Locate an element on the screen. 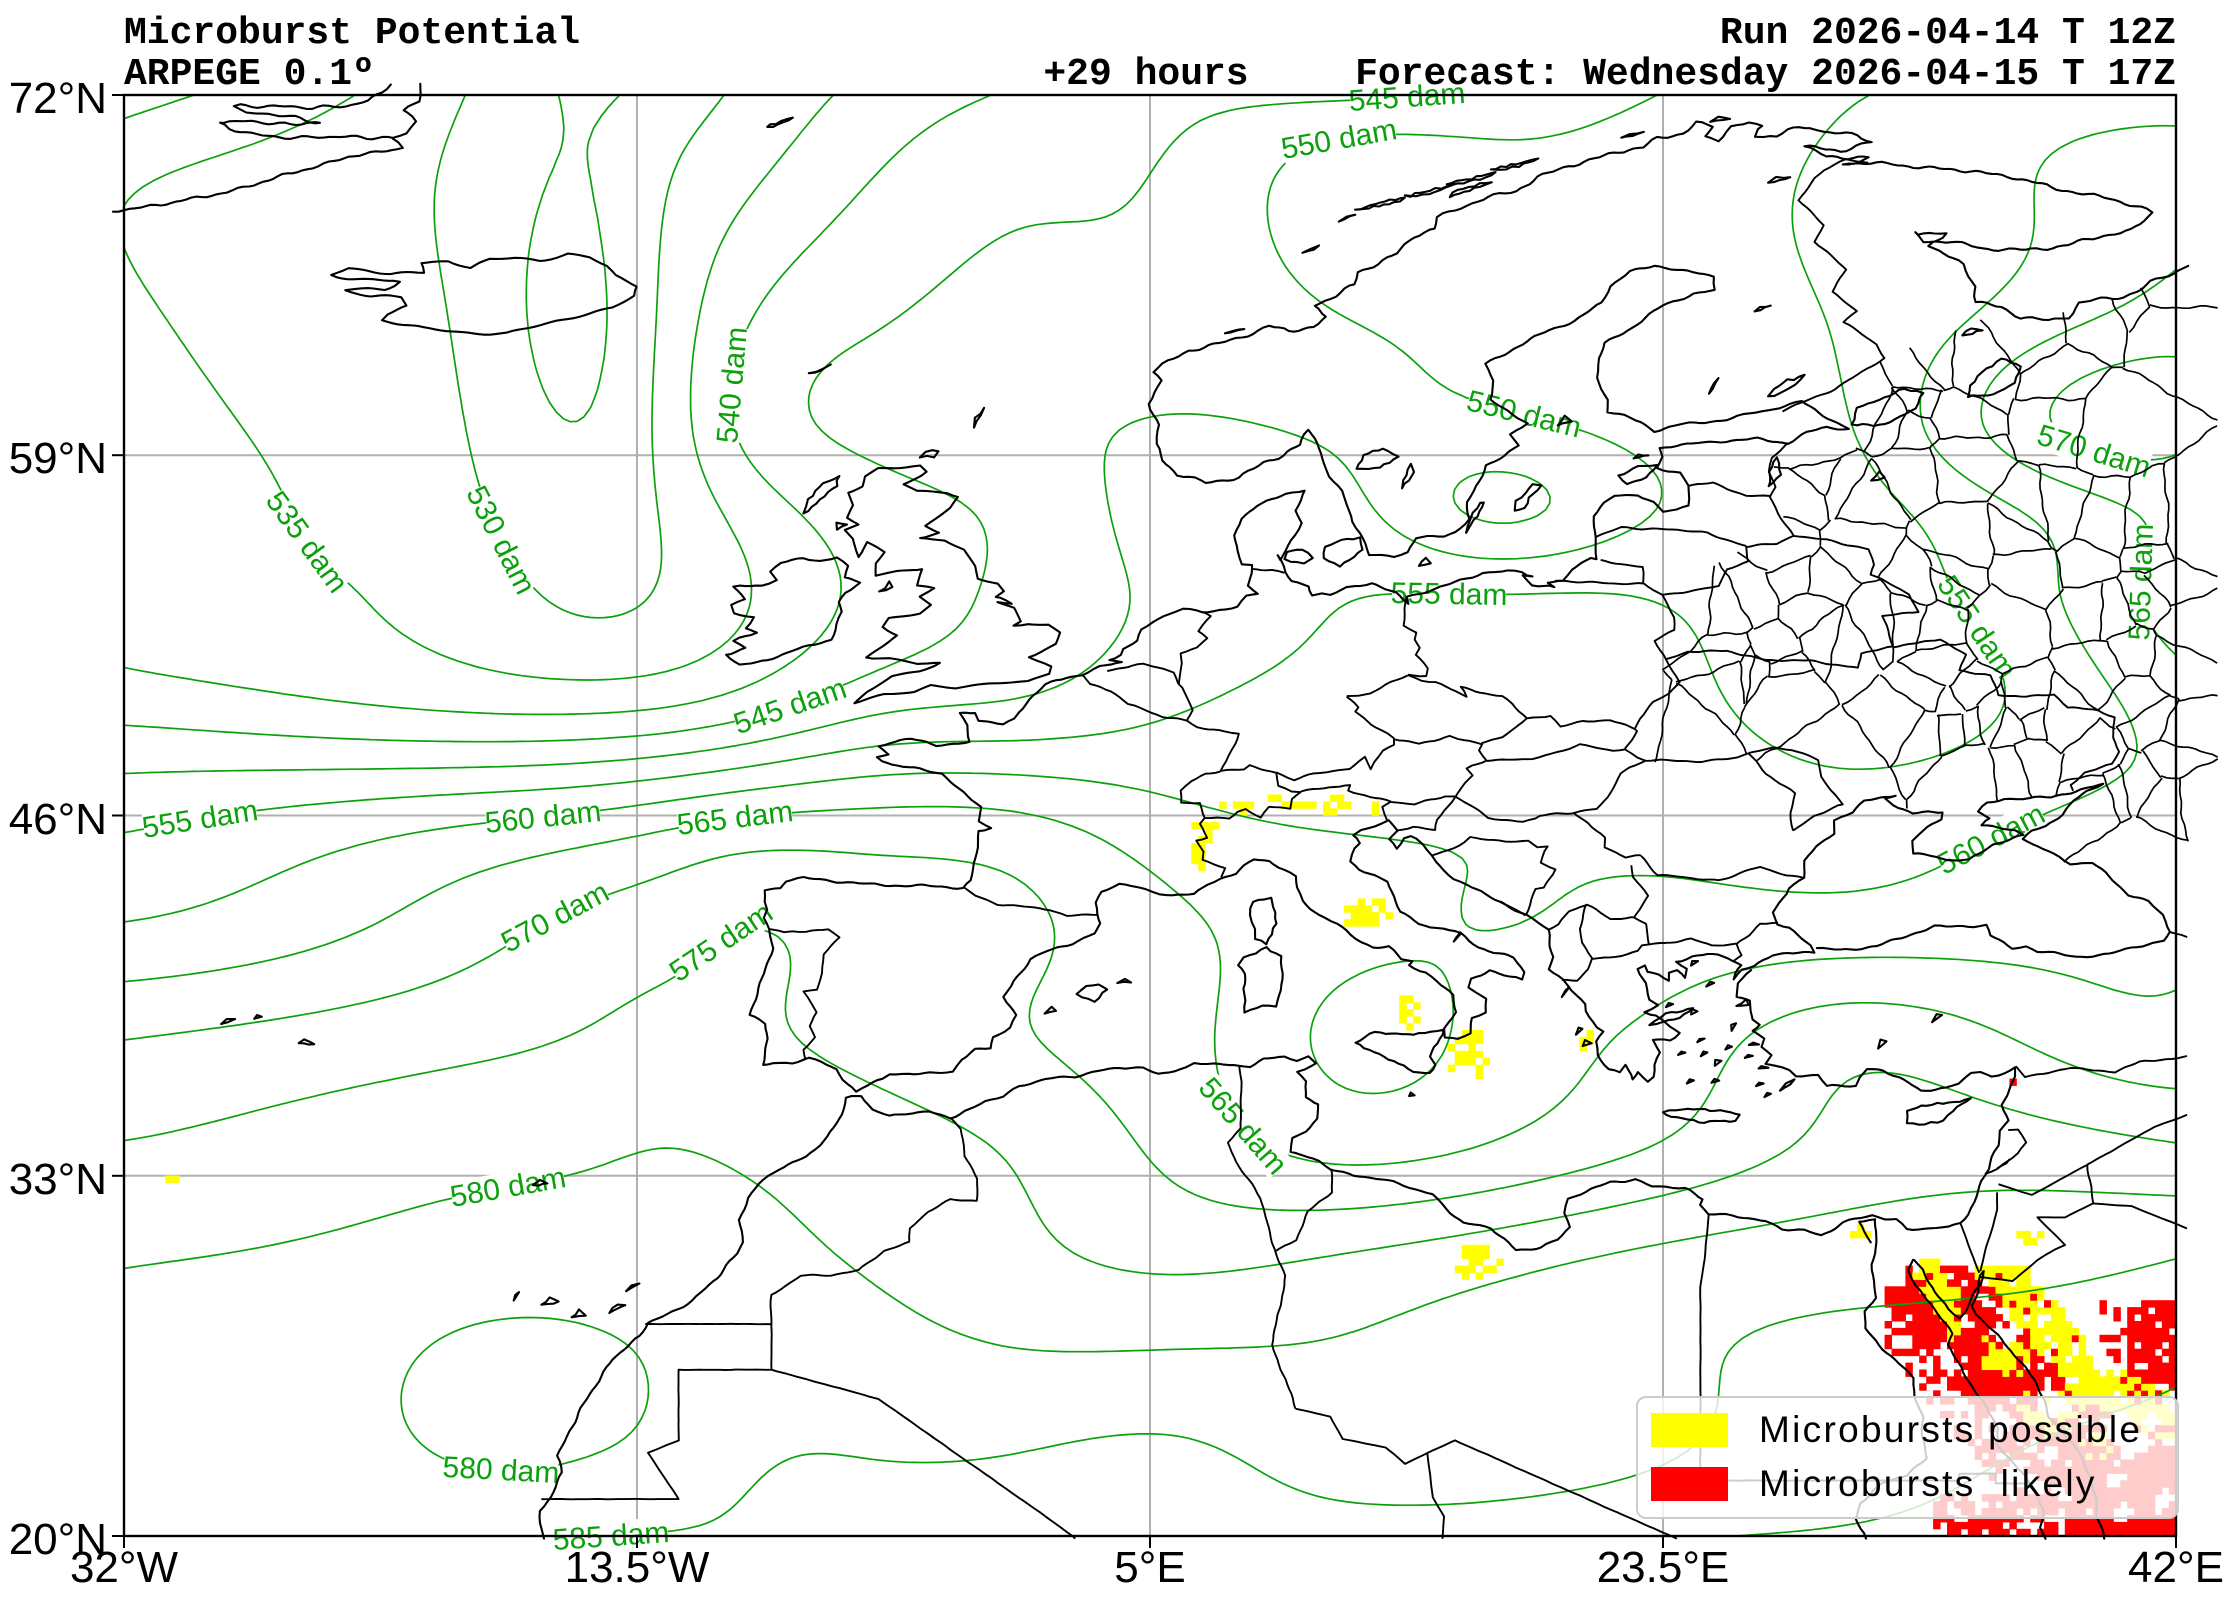 The width and height of the screenshot is (2233, 1607). svg-text: 72°N is located at coordinates (58, 98).